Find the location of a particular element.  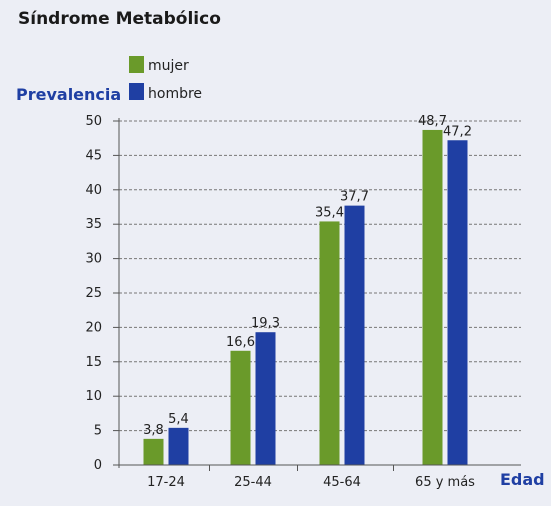

legend-label-hombre: hombre is located at coordinates (175, 94).